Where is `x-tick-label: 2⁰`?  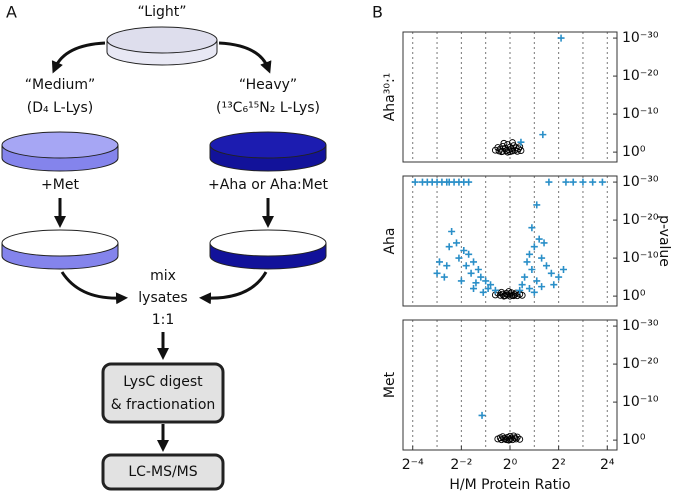
x-tick-label: 2⁰ is located at coordinates (510, 465).